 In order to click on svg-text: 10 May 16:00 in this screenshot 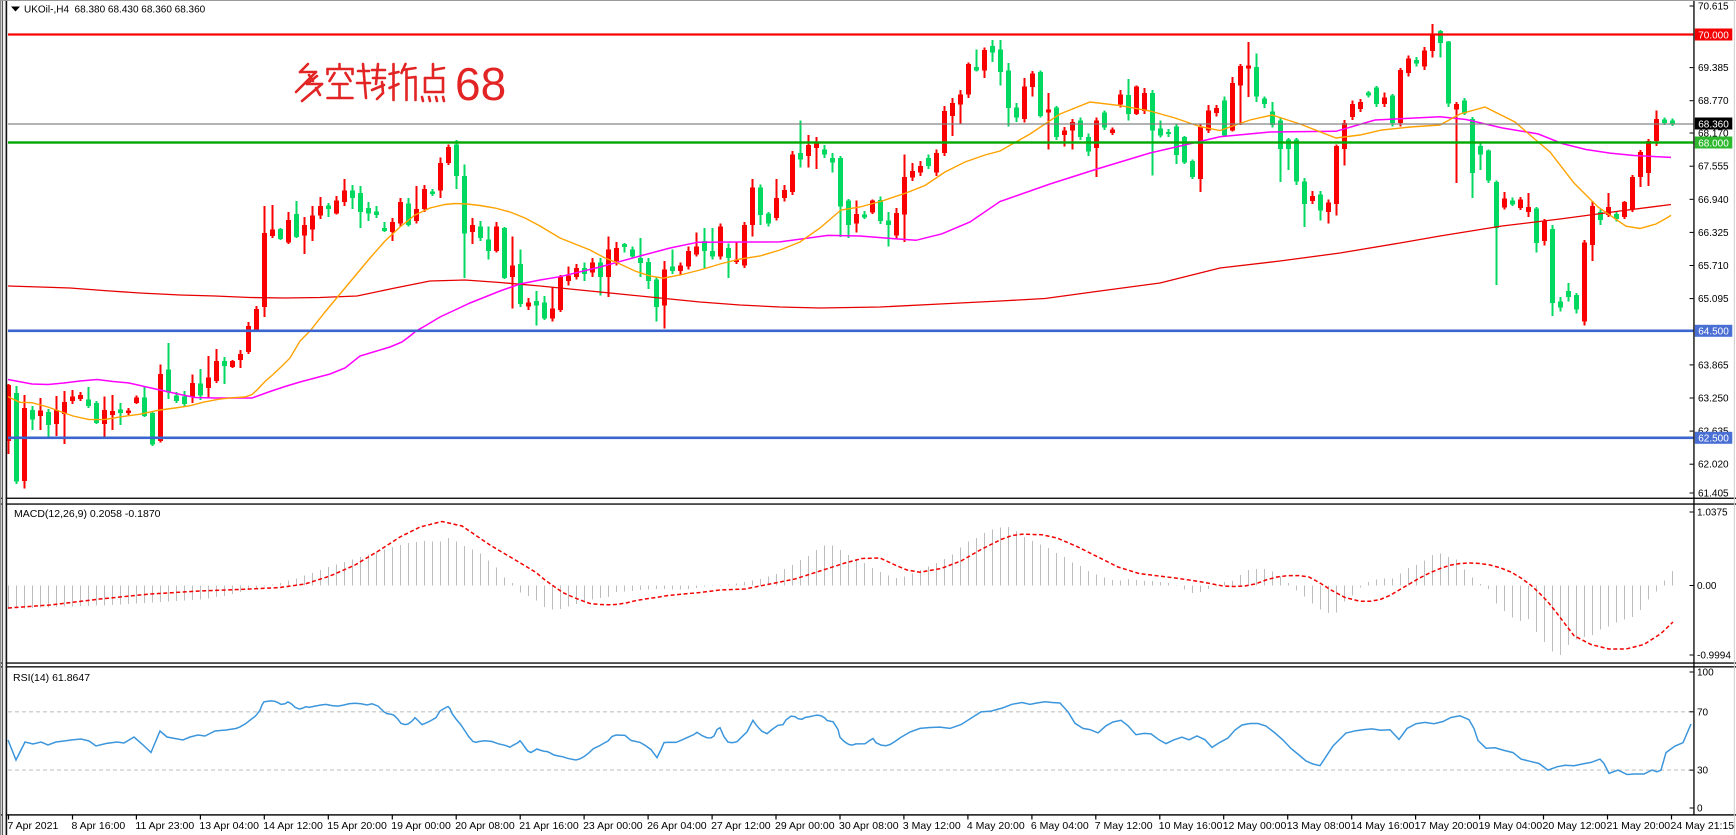, I will do `click(1191, 826)`.